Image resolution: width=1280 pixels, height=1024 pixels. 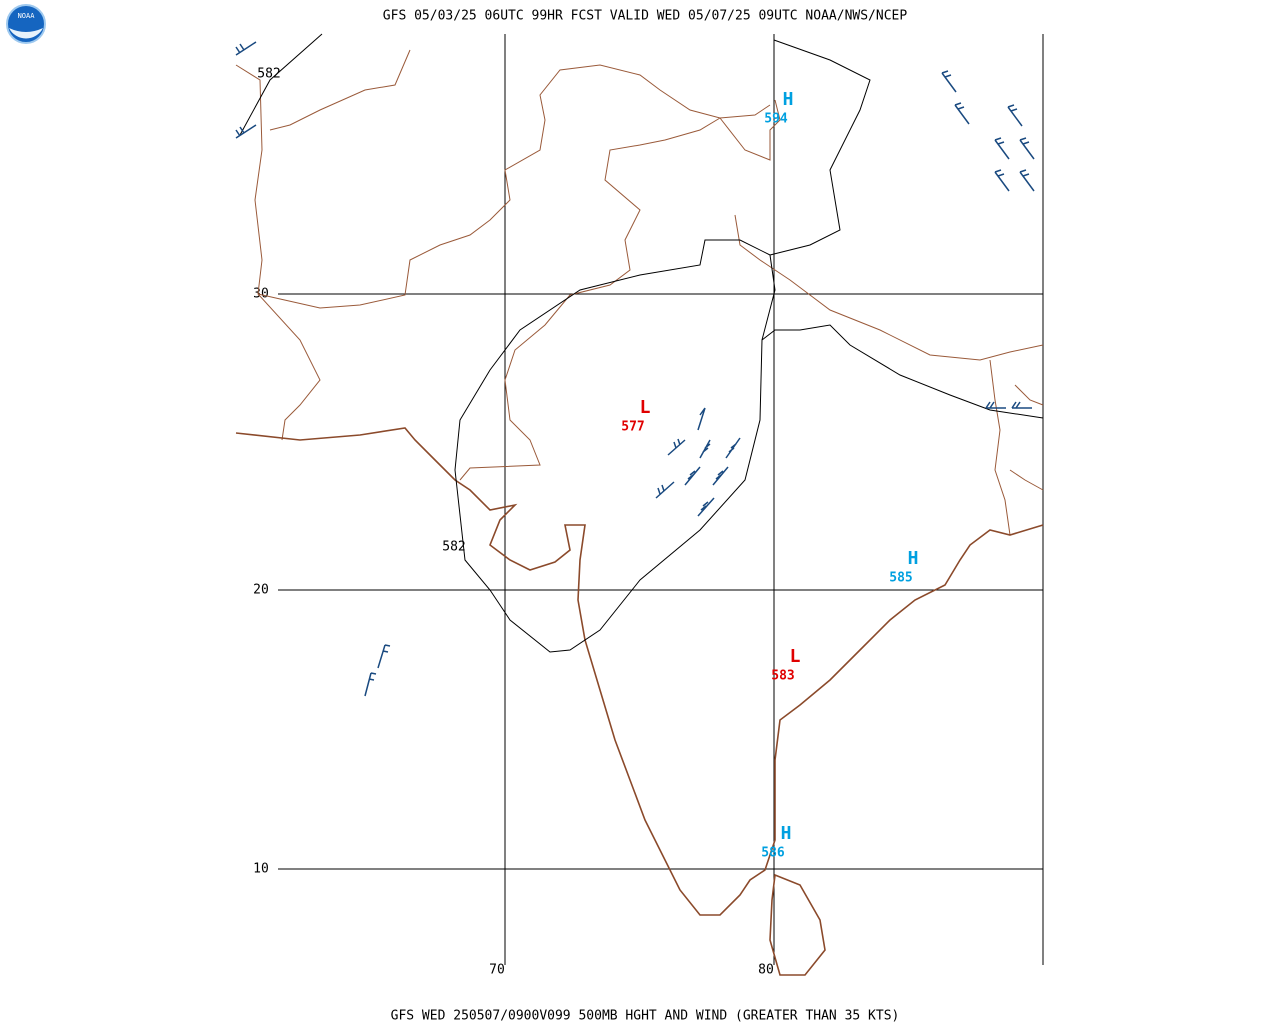 What do you see at coordinates (26, 33) in the screenshot?
I see `logo-wave` at bounding box center [26, 33].